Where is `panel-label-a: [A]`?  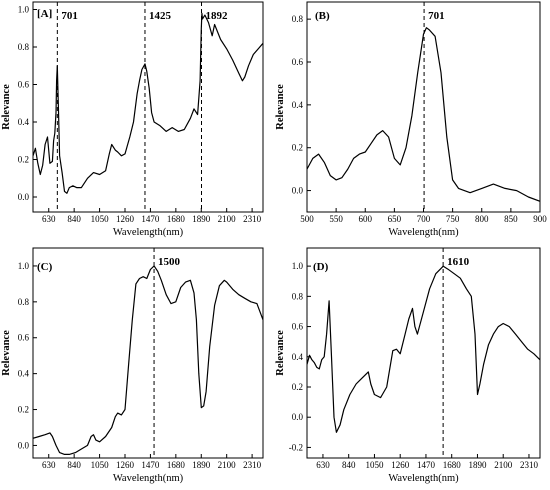 panel-label-a: [A] is located at coordinates (44, 14).